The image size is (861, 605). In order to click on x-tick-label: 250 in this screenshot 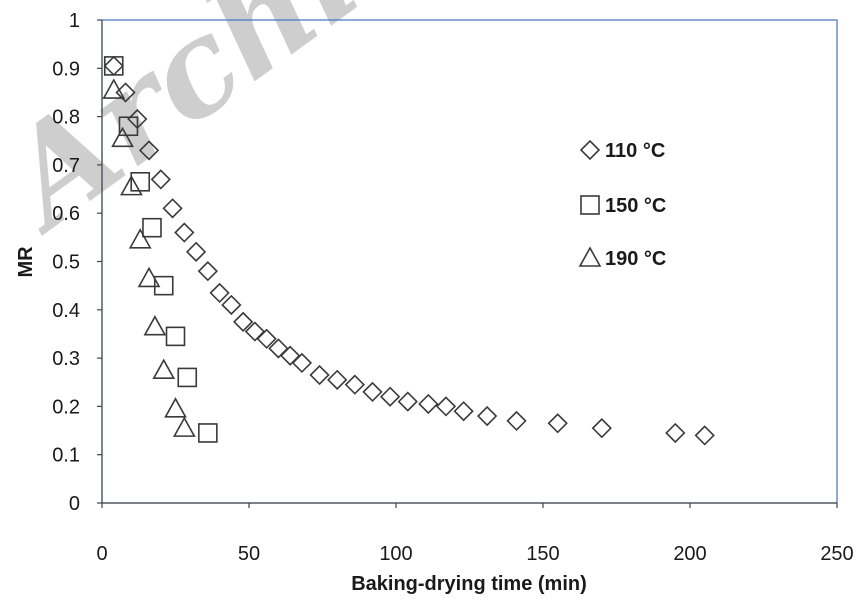, I will do `click(836, 554)`.